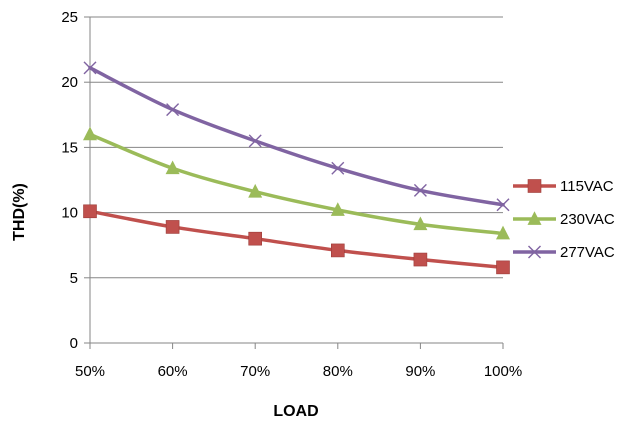 The height and width of the screenshot is (421, 628). What do you see at coordinates (420, 371) in the screenshot?
I see `x-tick-label: 90%` at bounding box center [420, 371].